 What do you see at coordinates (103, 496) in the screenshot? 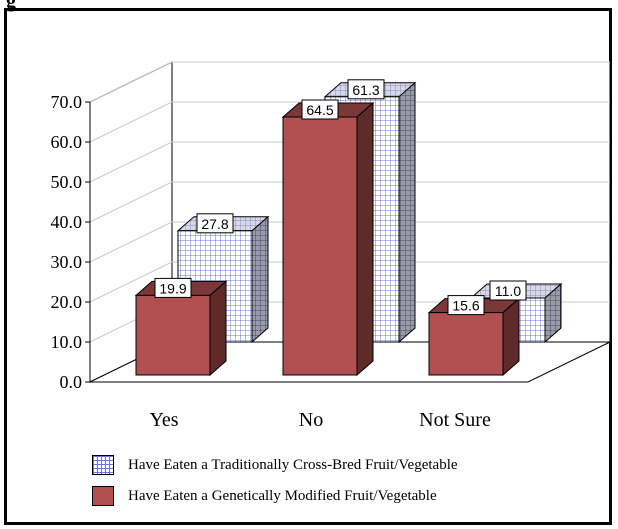
I see `legend-swatch-gm` at bounding box center [103, 496].